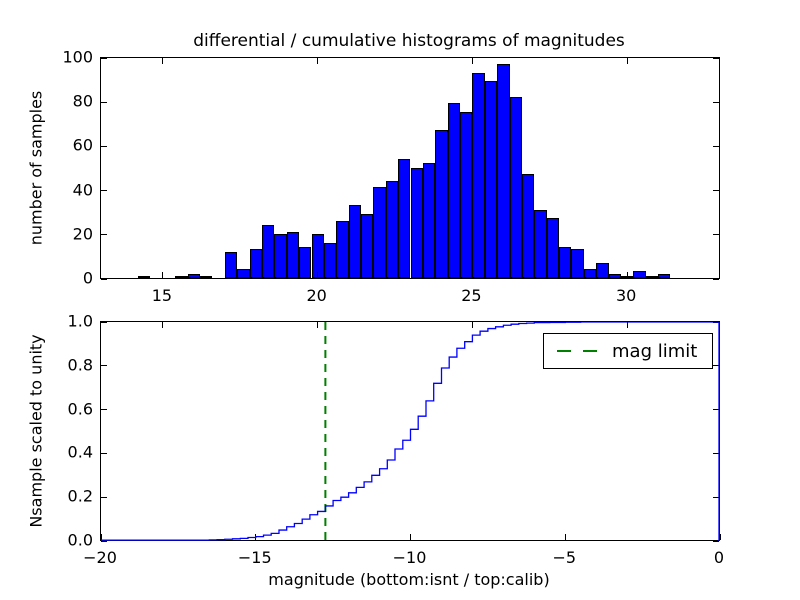  What do you see at coordinates (82, 190) in the screenshot?
I see `top-ytick-label: 40` at bounding box center [82, 190].